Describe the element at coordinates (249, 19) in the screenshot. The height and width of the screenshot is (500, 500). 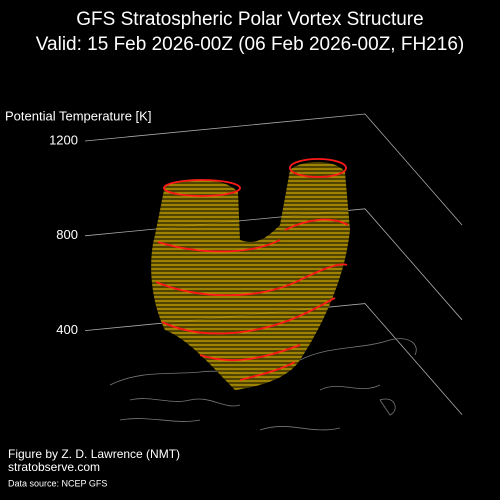
I see `chart-title: GFS Stratospheric Polar Vortex Structure` at that location.